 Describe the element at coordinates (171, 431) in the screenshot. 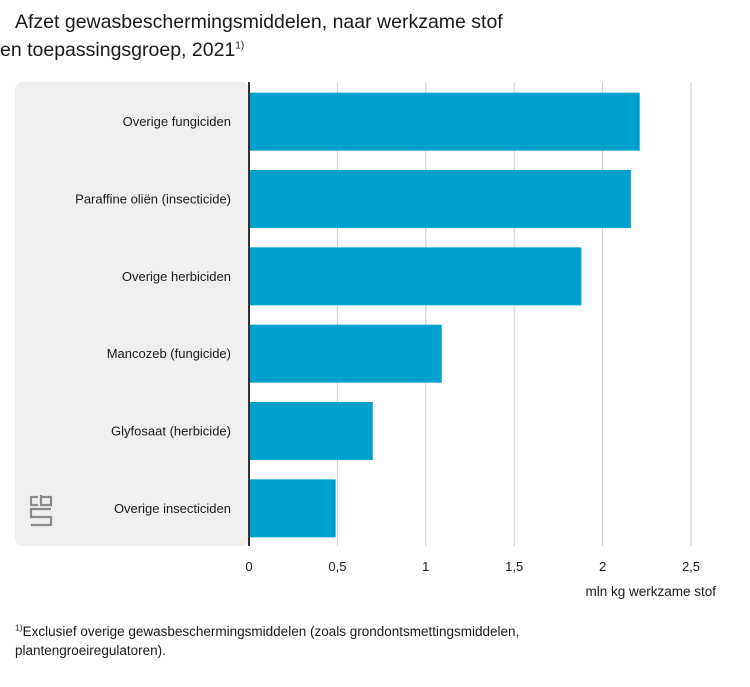

I see `category-label: Glyfosaat (herbicide)` at that location.